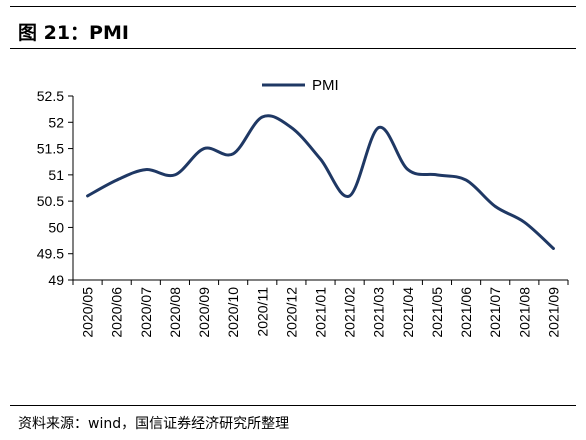  Describe the element at coordinates (204, 312) in the screenshot. I see `x-tick-label: 2020/09` at that location.